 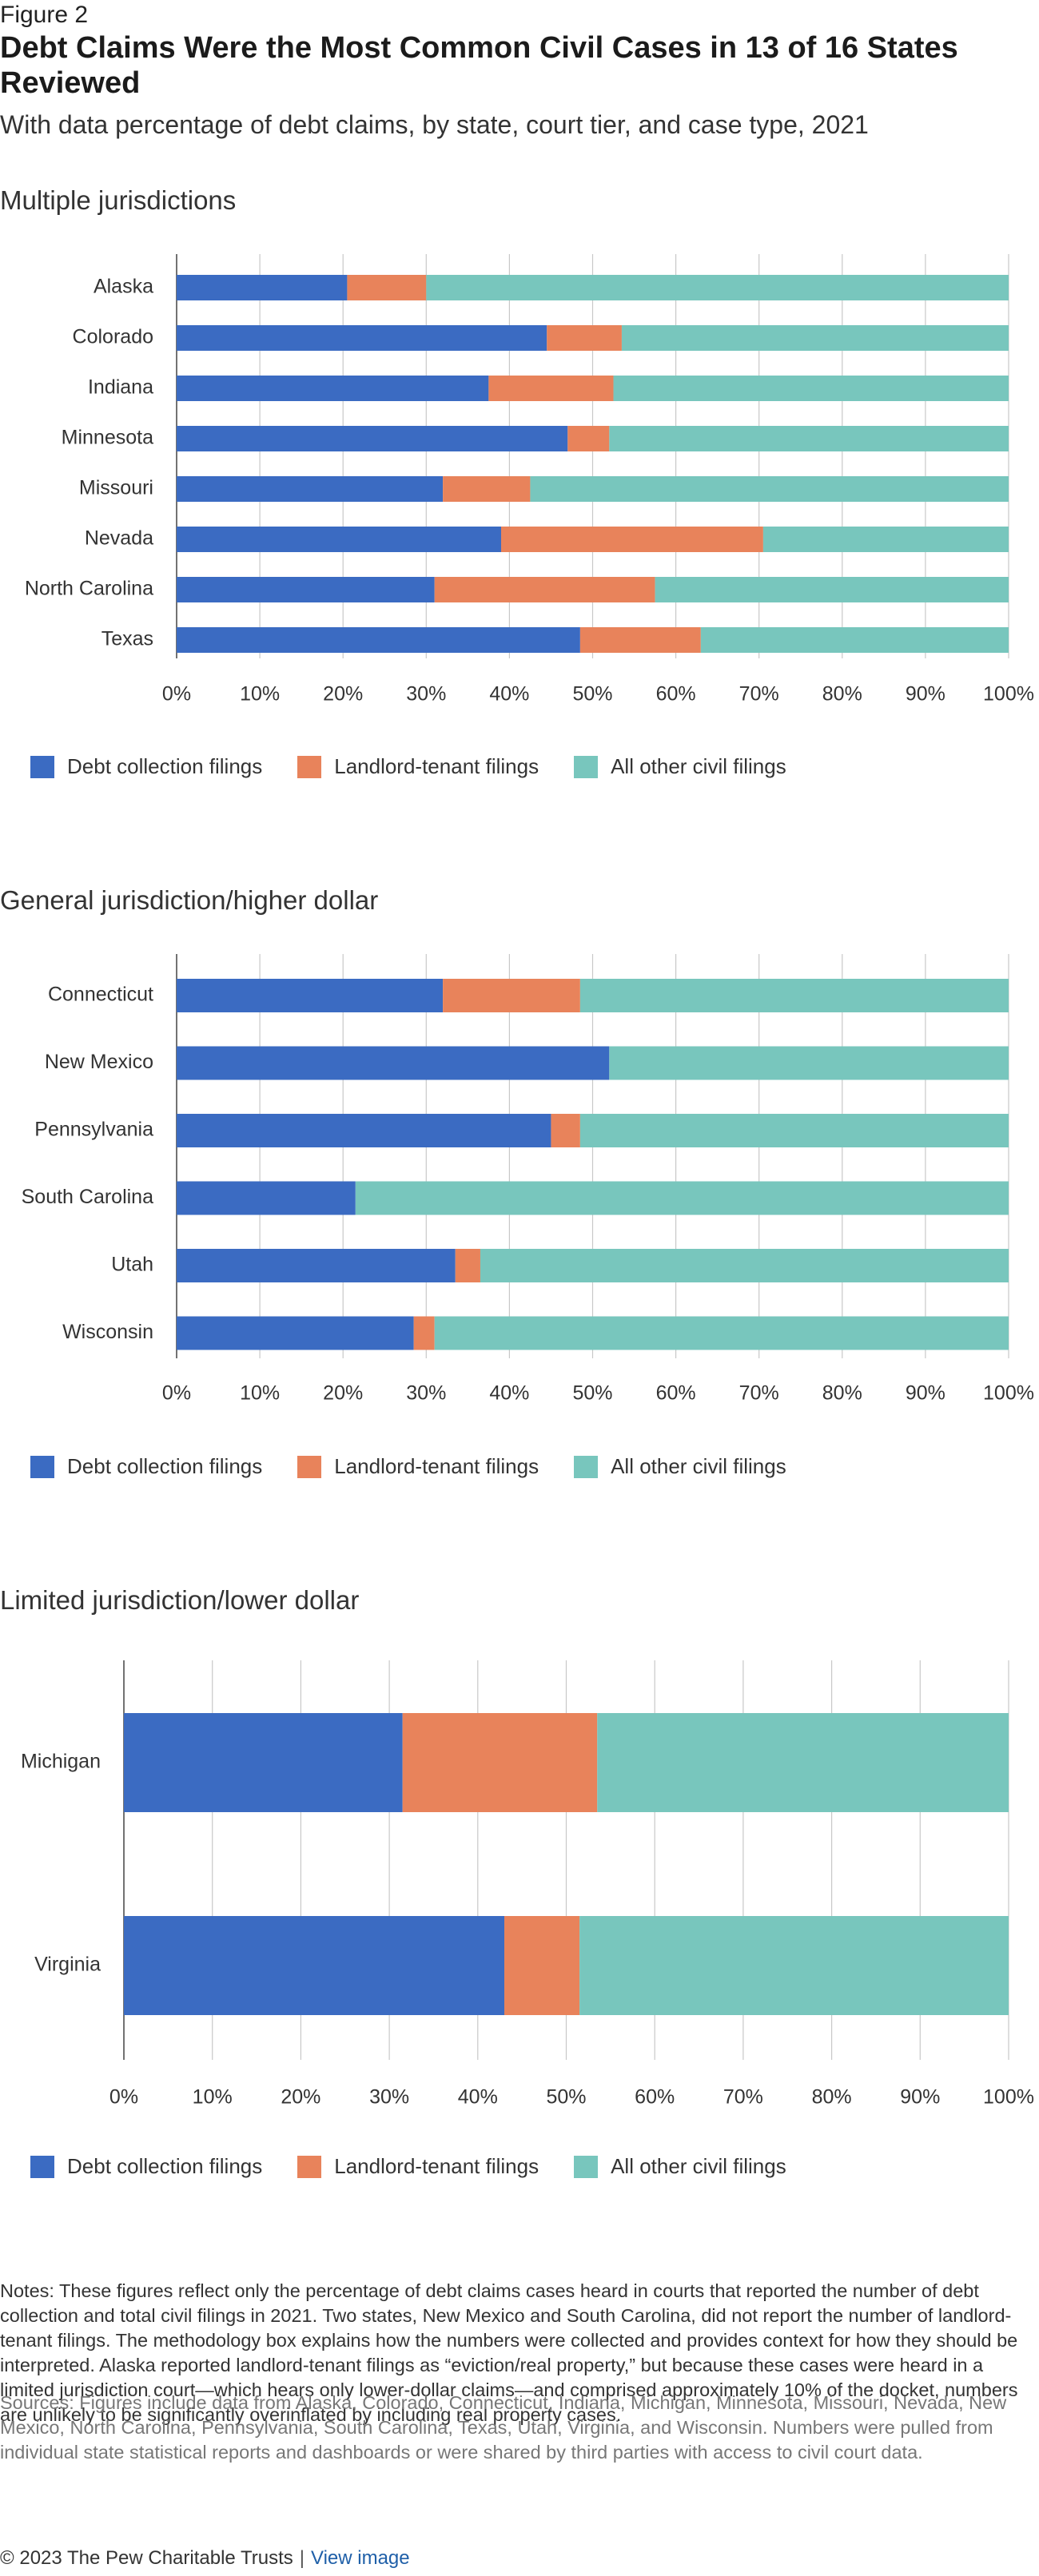 I want to click on view-image-link: View image, so click(x=360, y=2558).